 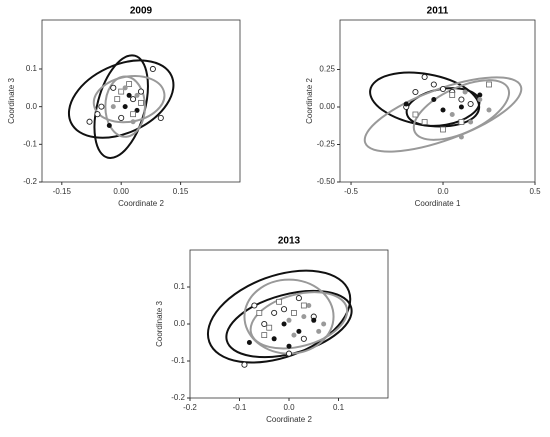 What do you see at coordinates (438, 203) in the screenshot?
I see `x-axis-label: Coordinate 1` at bounding box center [438, 203].